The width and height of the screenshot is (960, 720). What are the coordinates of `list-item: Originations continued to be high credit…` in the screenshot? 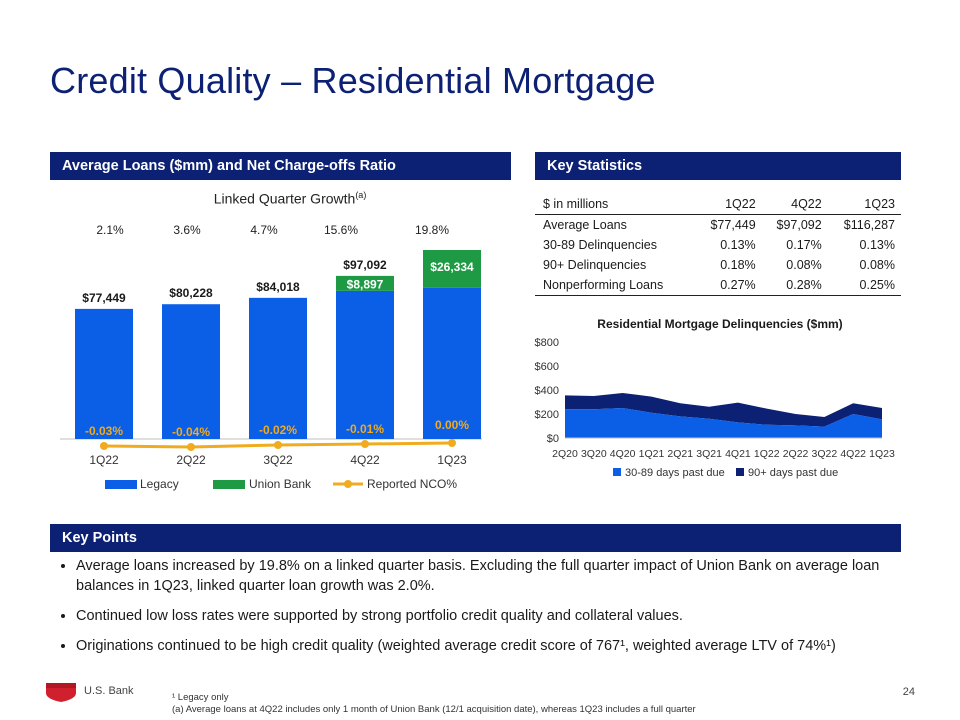 It's located at (501, 646).